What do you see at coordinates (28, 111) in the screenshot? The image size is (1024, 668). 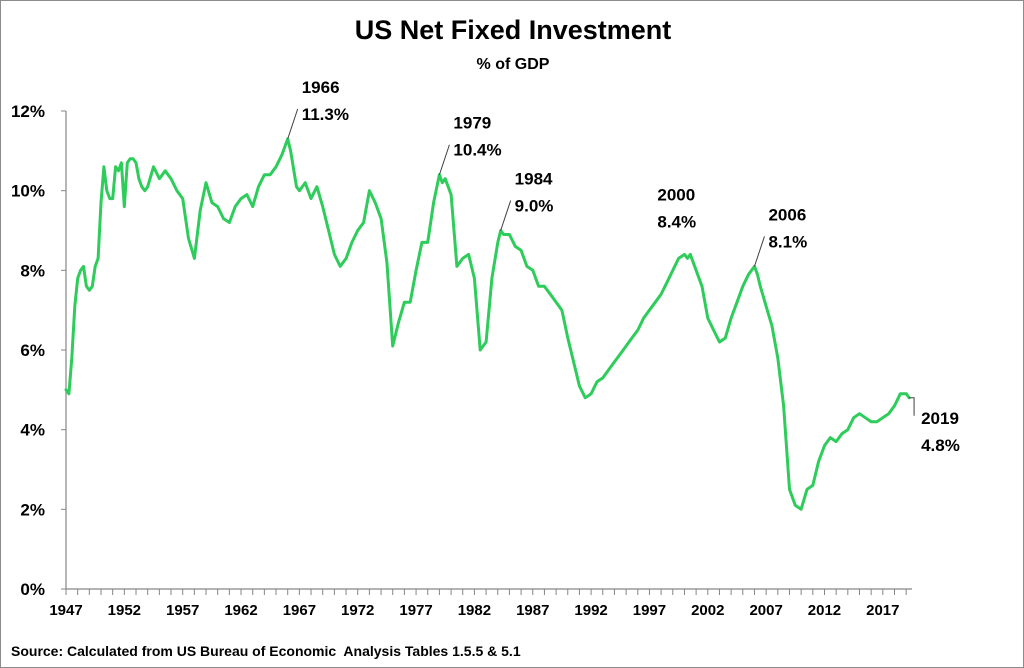 I see `y-tick-label: 12%` at bounding box center [28, 111].